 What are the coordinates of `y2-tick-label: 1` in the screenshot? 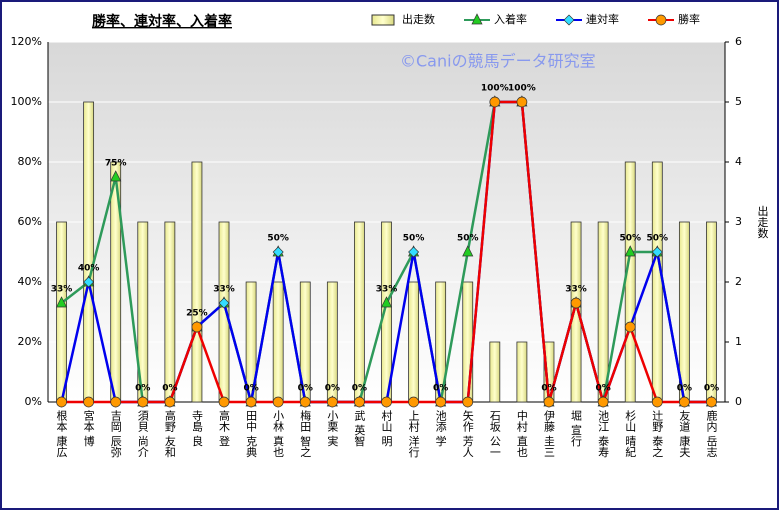 It's located at (738, 341).